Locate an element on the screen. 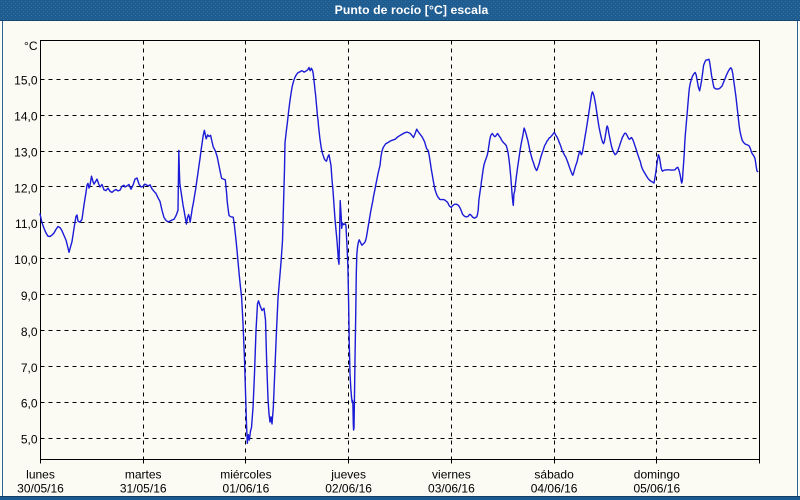 This screenshot has height=500, width=800. svg-text: 03/06/16 is located at coordinates (451, 489).